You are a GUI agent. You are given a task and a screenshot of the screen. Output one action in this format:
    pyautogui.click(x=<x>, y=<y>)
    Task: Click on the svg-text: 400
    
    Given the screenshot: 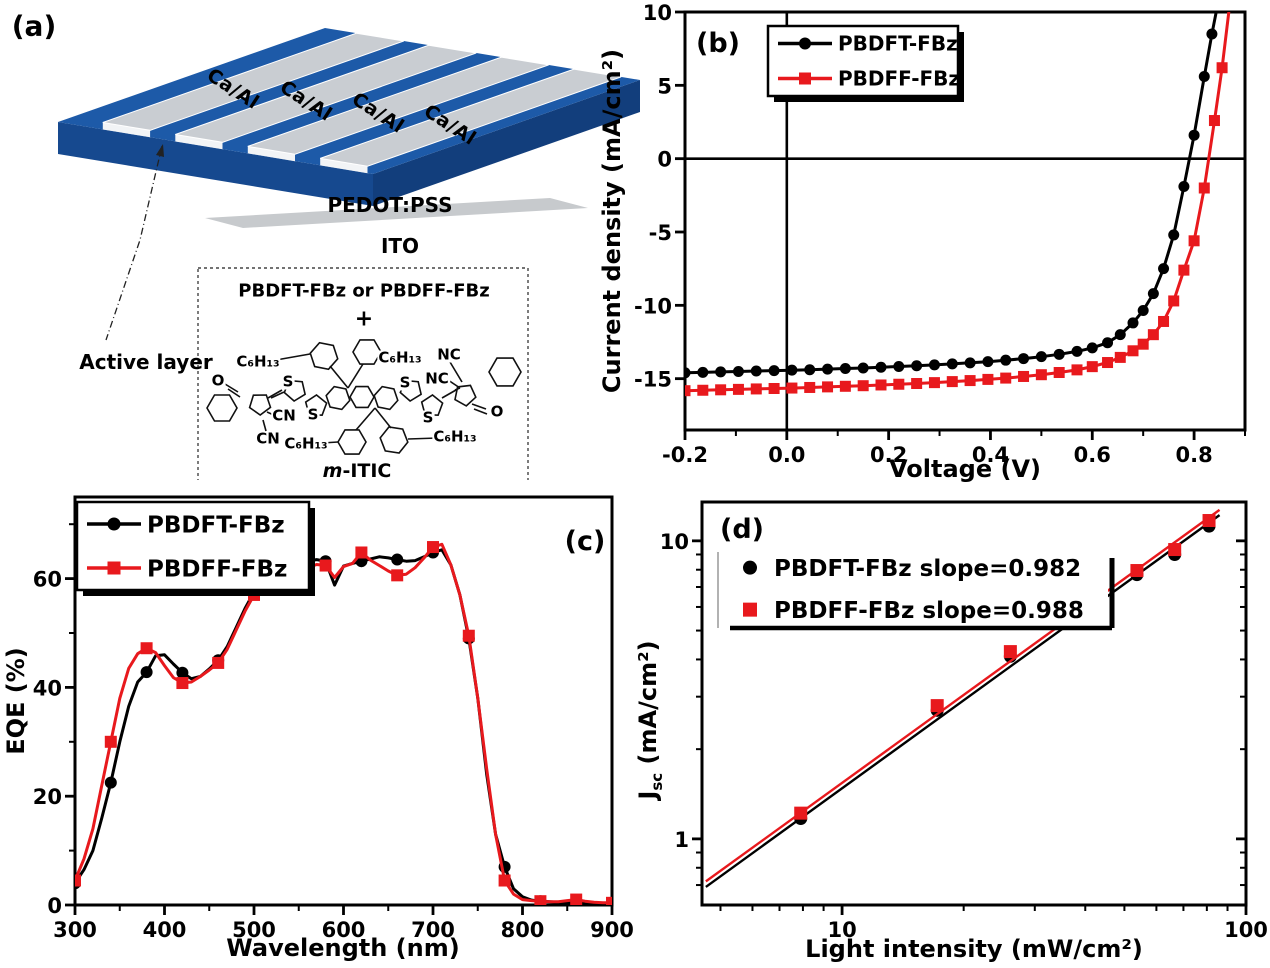 What is the action you would take?
    pyautogui.click(x=165, y=930)
    